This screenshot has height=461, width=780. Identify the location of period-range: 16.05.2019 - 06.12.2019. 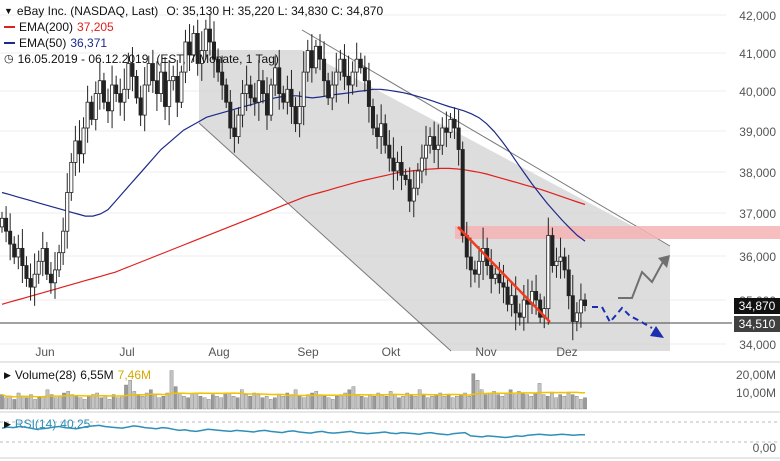
(83, 59).